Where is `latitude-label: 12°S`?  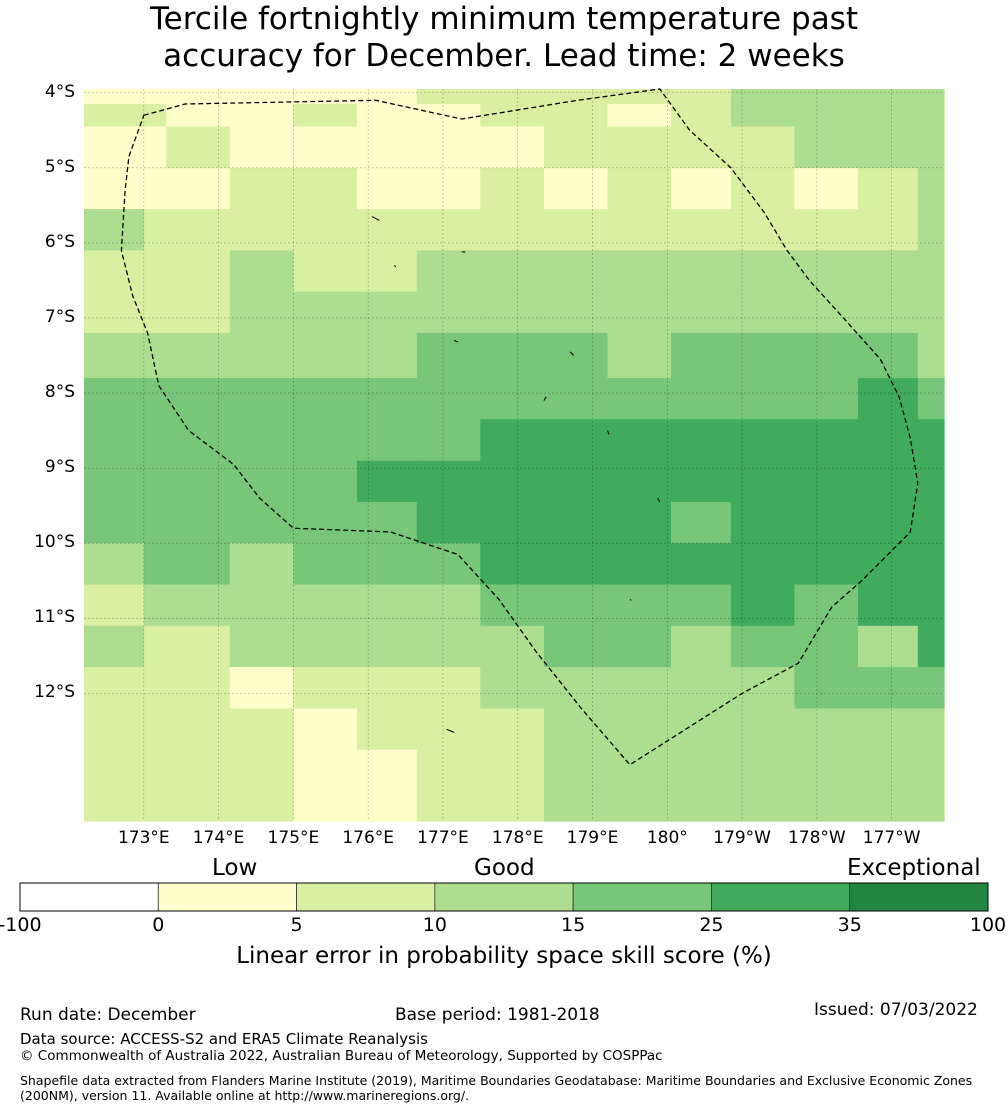 latitude-label: 12°S is located at coordinates (54, 692).